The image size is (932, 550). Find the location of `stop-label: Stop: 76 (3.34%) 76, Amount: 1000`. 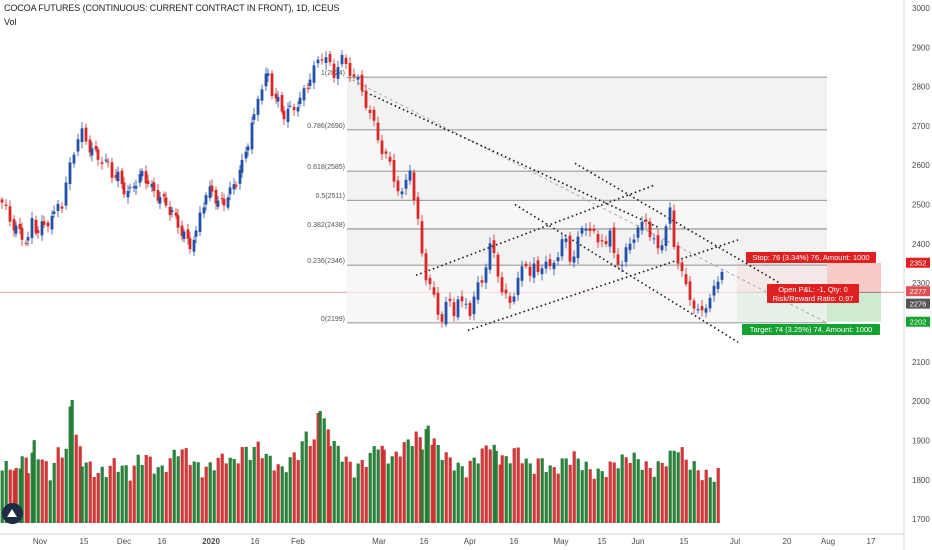

stop-label: Stop: 76 (3.34%) 76, Amount: 1000 is located at coordinates (810, 257).